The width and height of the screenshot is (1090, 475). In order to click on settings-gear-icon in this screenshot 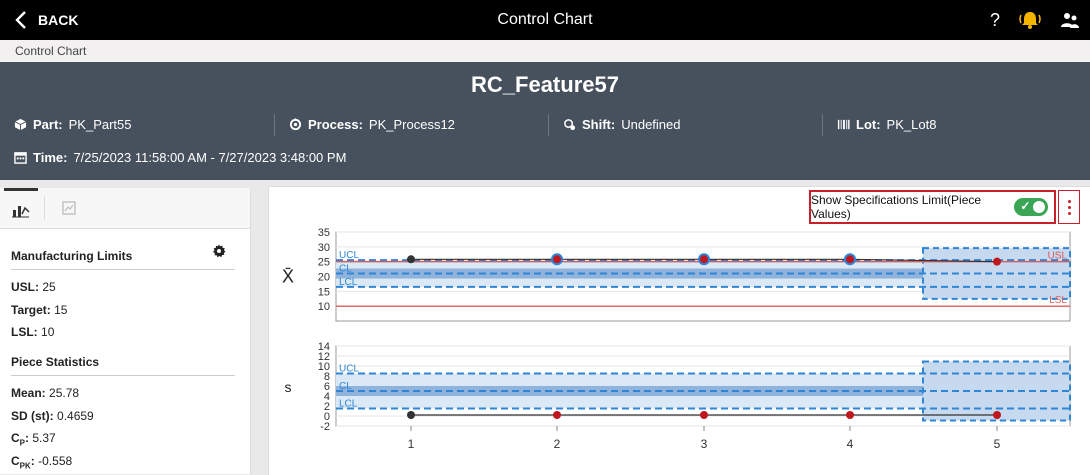, I will do `click(219, 251)`.